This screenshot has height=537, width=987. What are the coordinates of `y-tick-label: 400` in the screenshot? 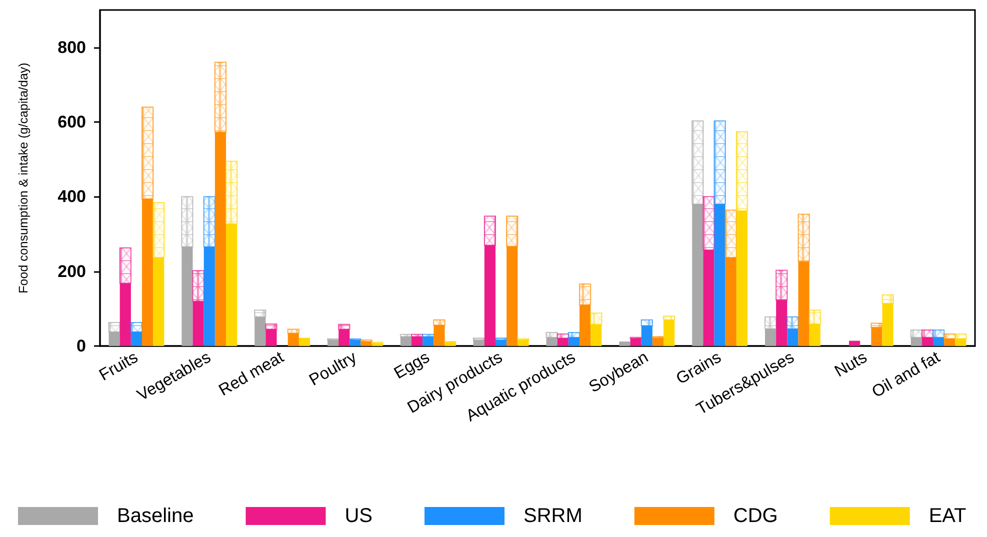 It's located at (72, 196).